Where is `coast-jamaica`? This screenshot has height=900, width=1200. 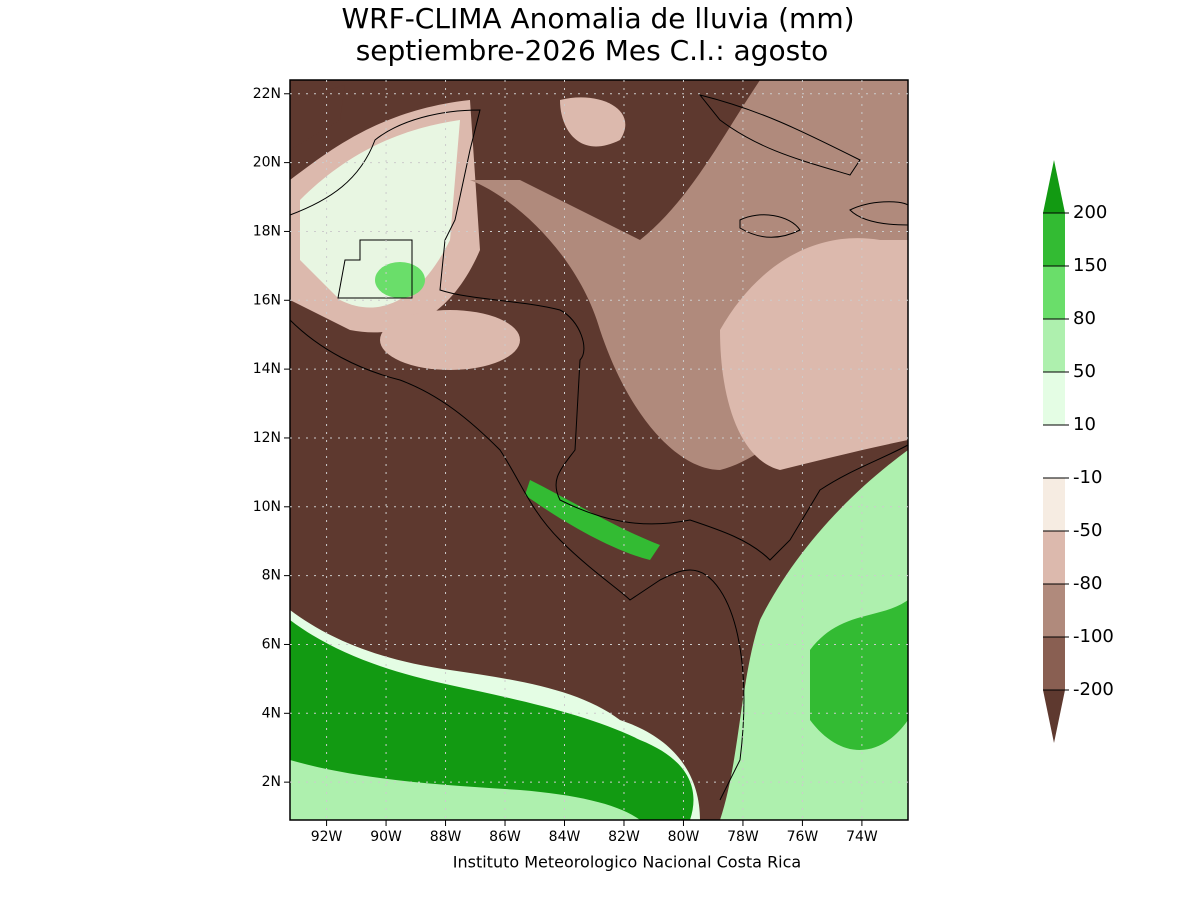 coast-jamaica is located at coordinates (770, 226).